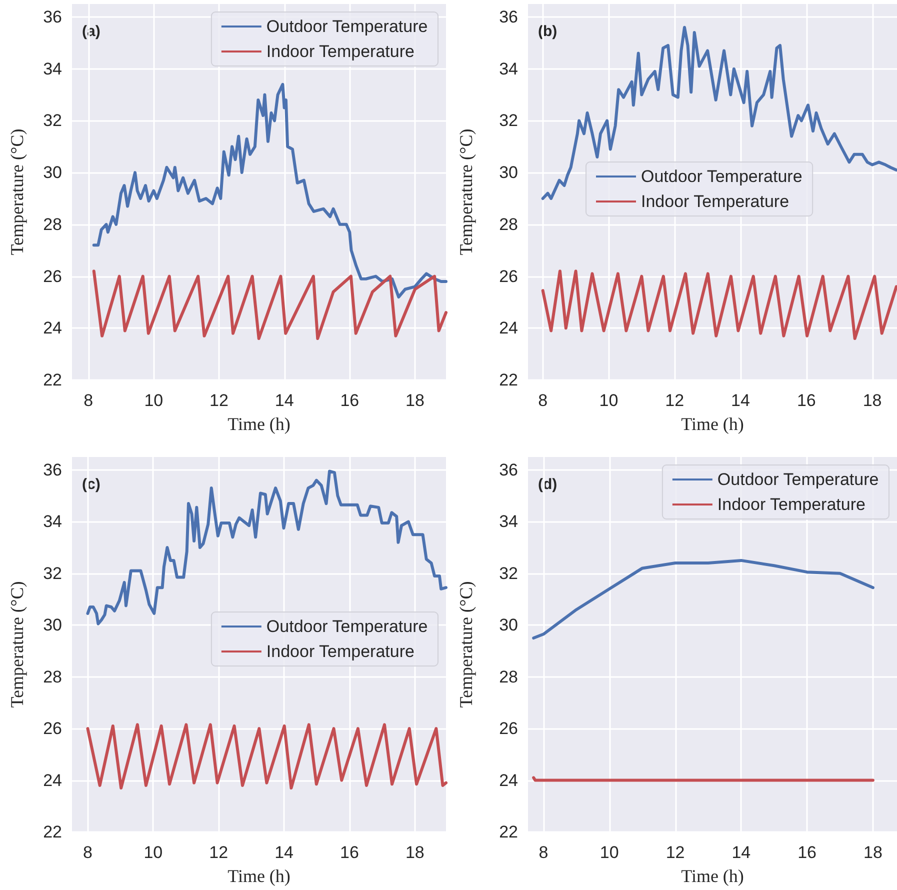  I want to click on annotation: (b), so click(548, 31).